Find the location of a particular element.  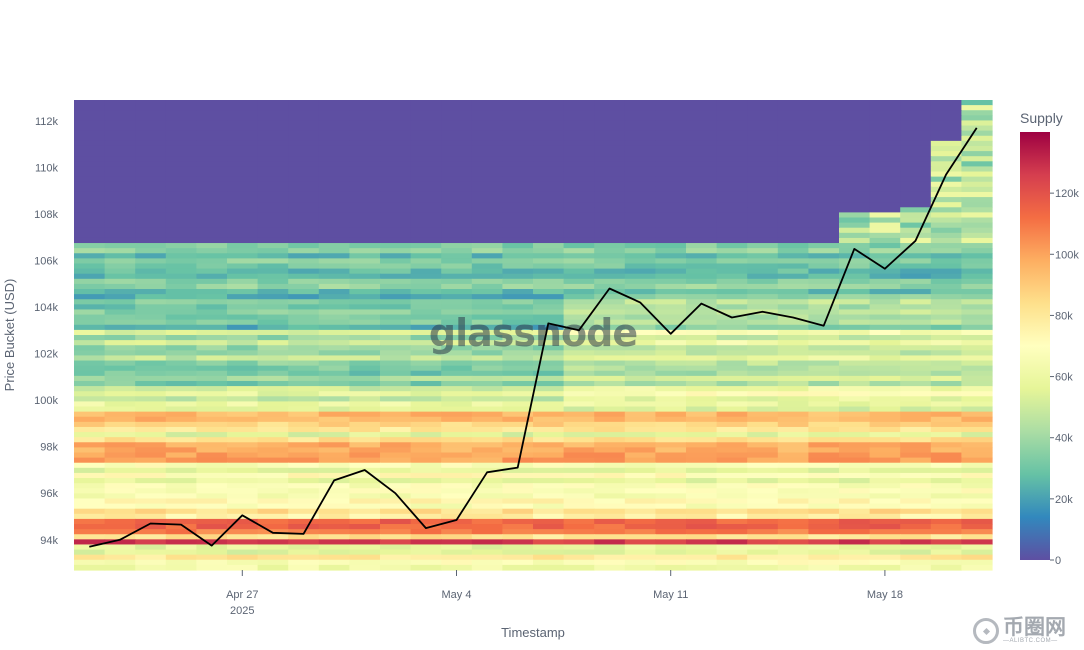

glassnode-watermark: glassnode is located at coordinates (533, 333).